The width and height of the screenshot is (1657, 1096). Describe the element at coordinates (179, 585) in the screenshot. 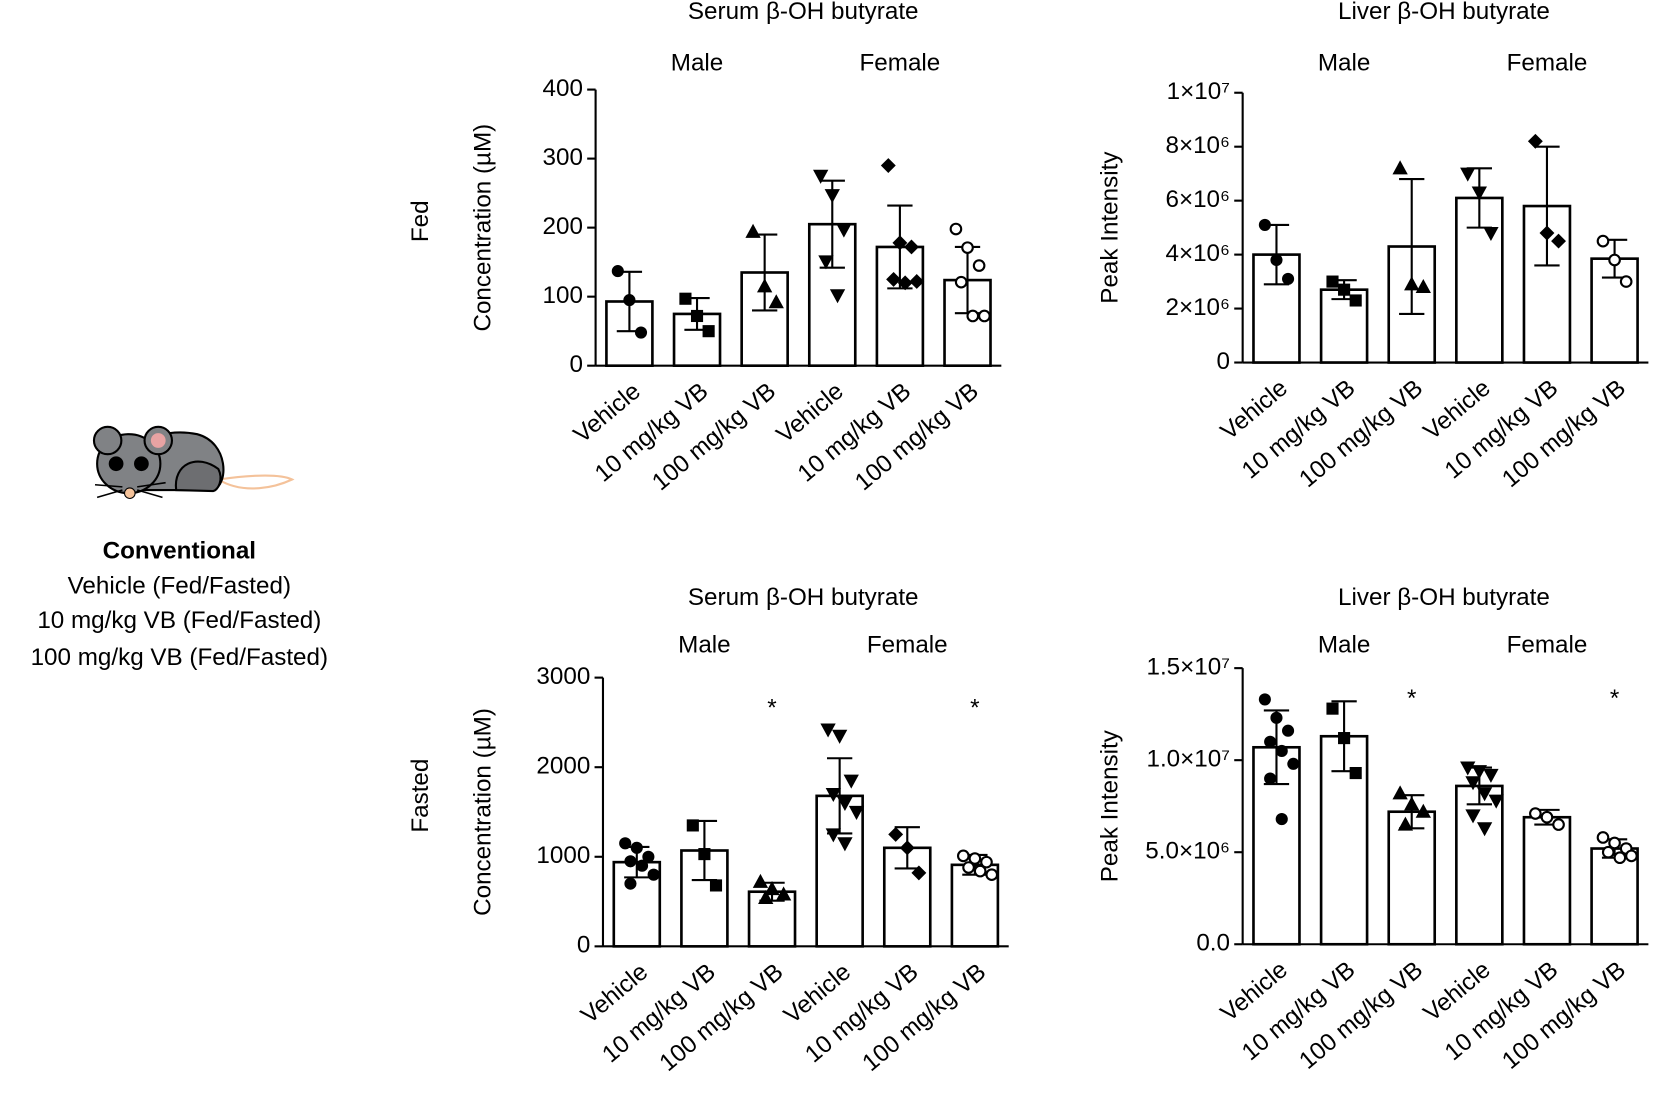

I see `group-line: Vehicle (Fed/Fasted)` at that location.